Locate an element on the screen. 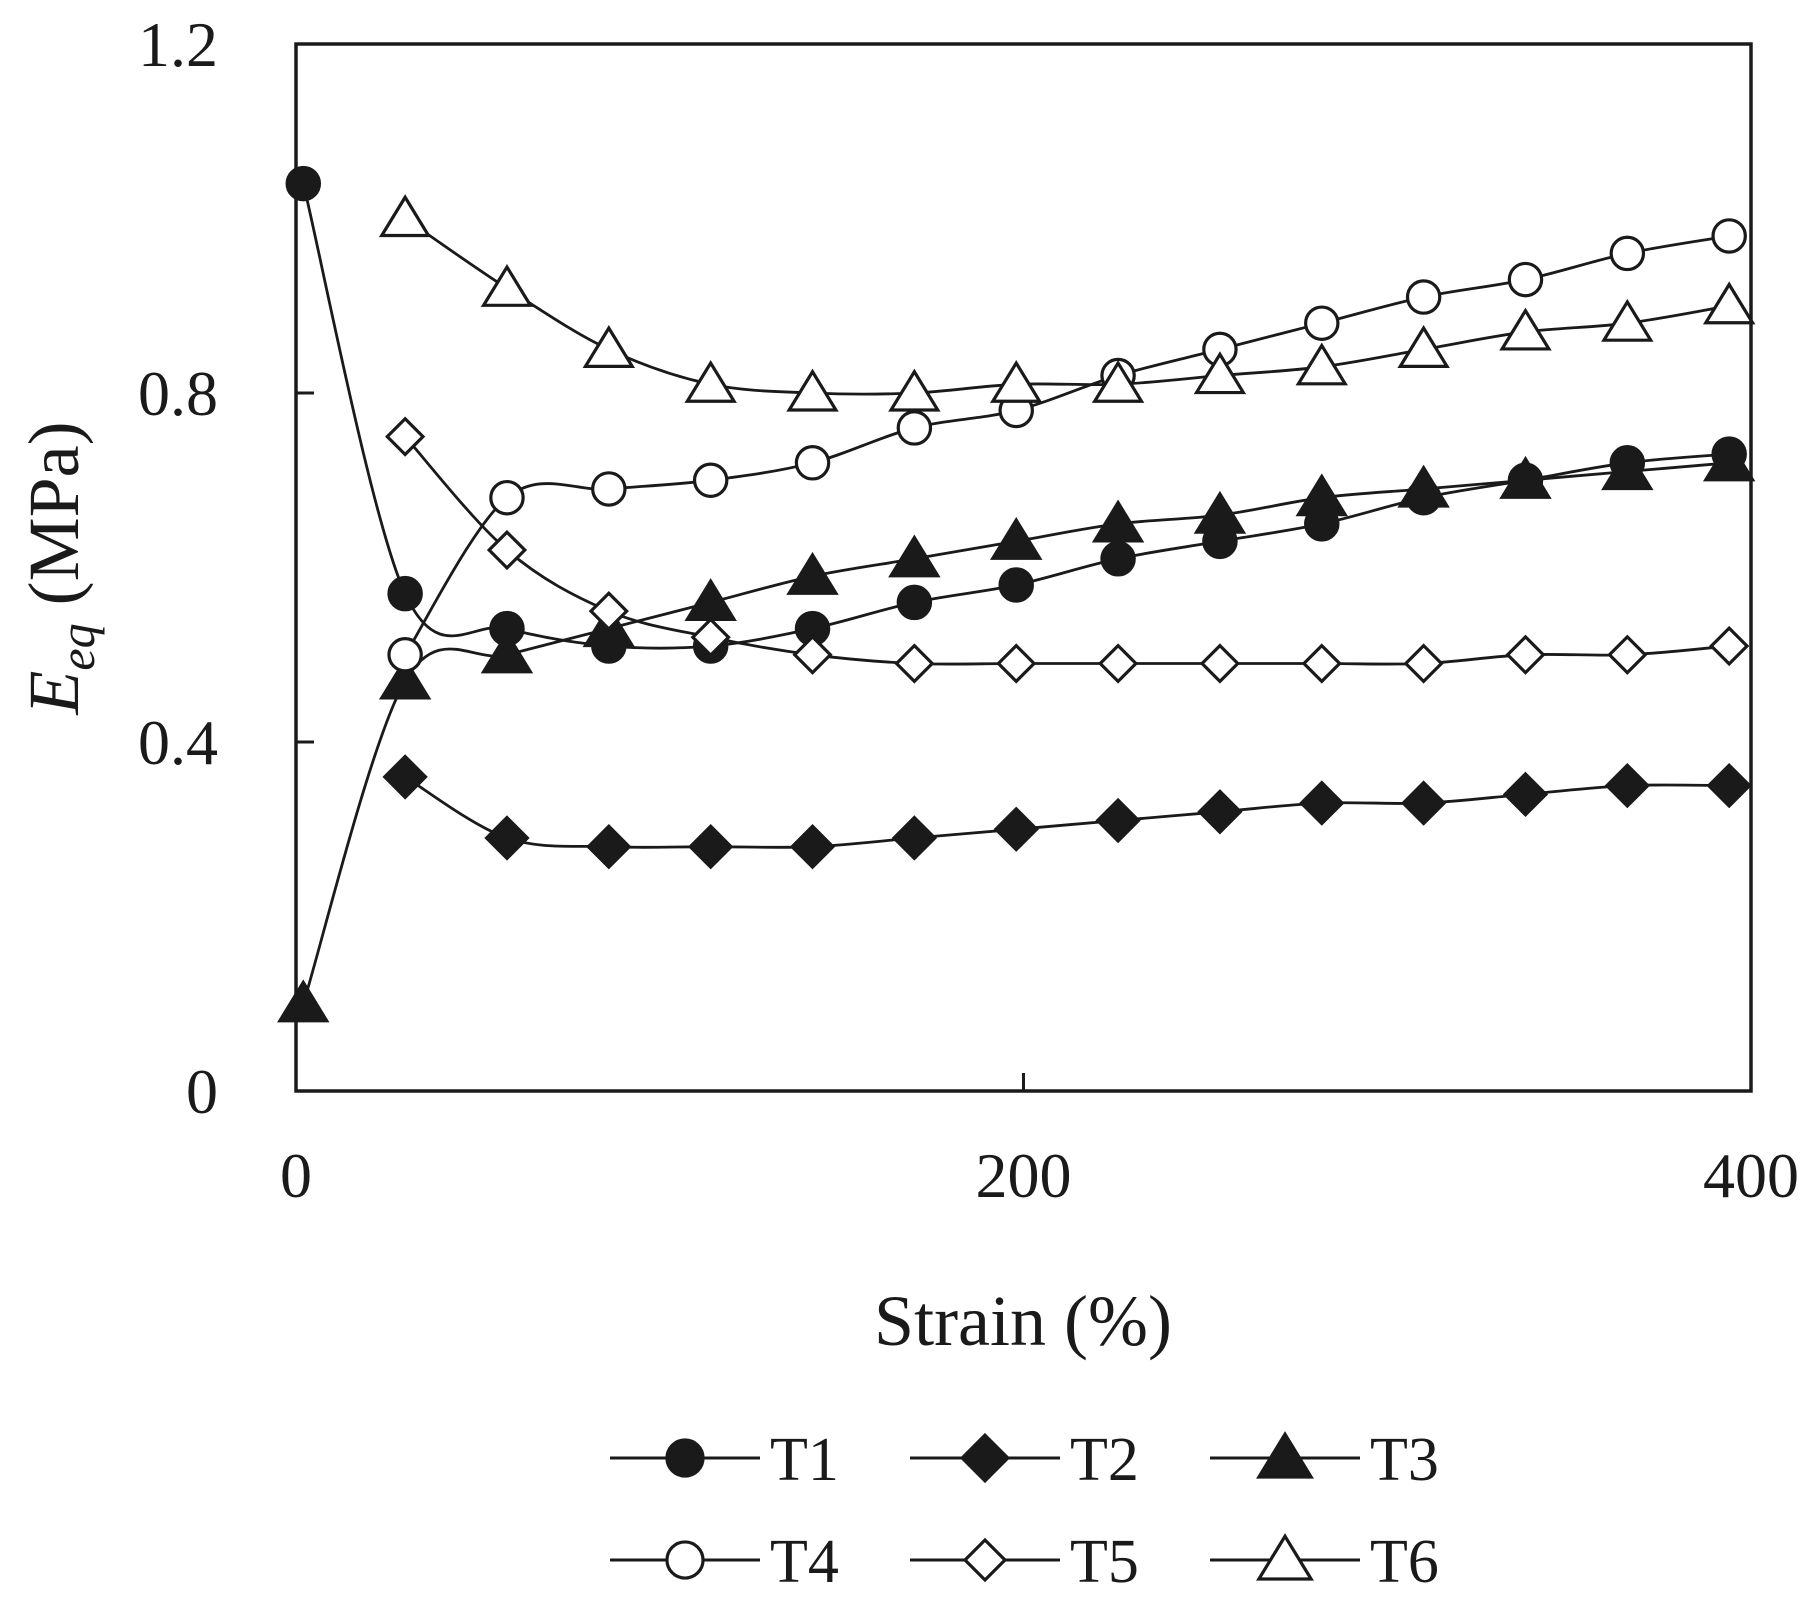 The width and height of the screenshot is (1817, 1606). x-tick-label: 0 is located at coordinates (296, 1175).